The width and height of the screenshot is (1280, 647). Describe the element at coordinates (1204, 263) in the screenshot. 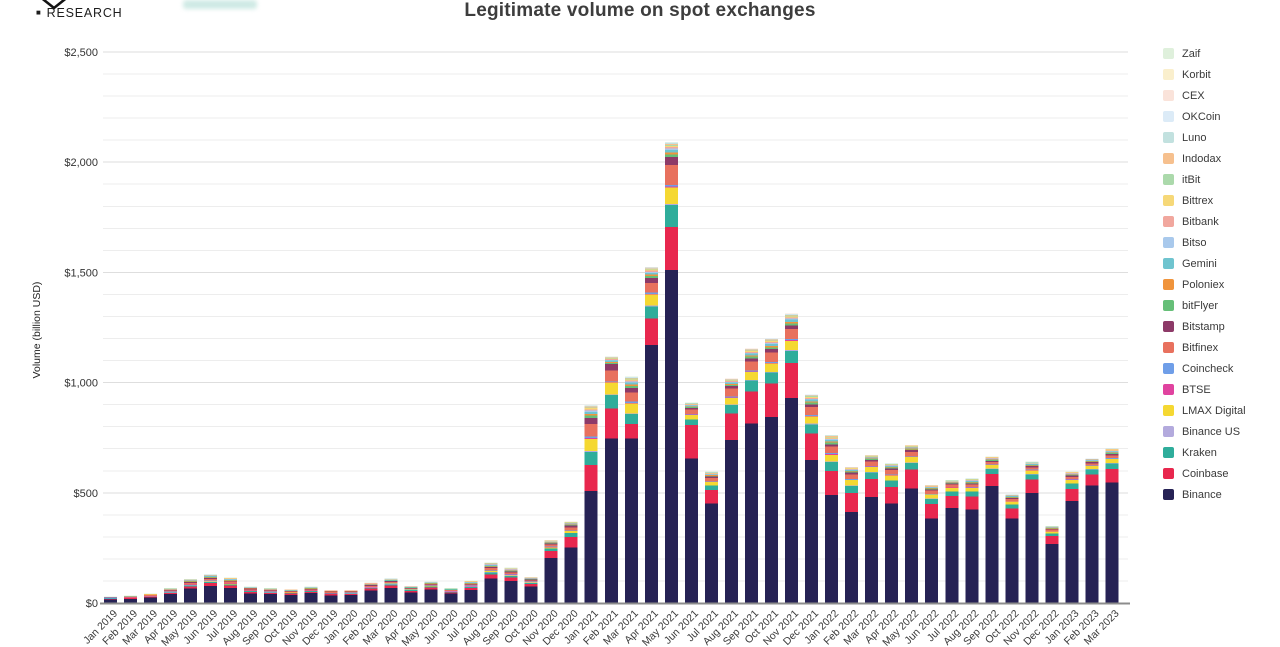

I see `legend-item-gemini: Gemini` at that location.